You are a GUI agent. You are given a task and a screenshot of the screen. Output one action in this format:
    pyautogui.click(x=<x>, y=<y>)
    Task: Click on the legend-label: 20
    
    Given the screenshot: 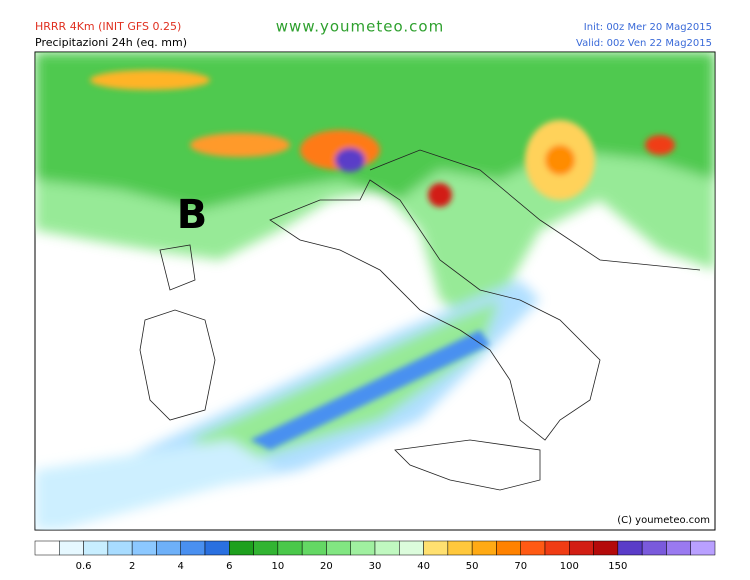 What is the action you would take?
    pyautogui.click(x=326, y=566)
    